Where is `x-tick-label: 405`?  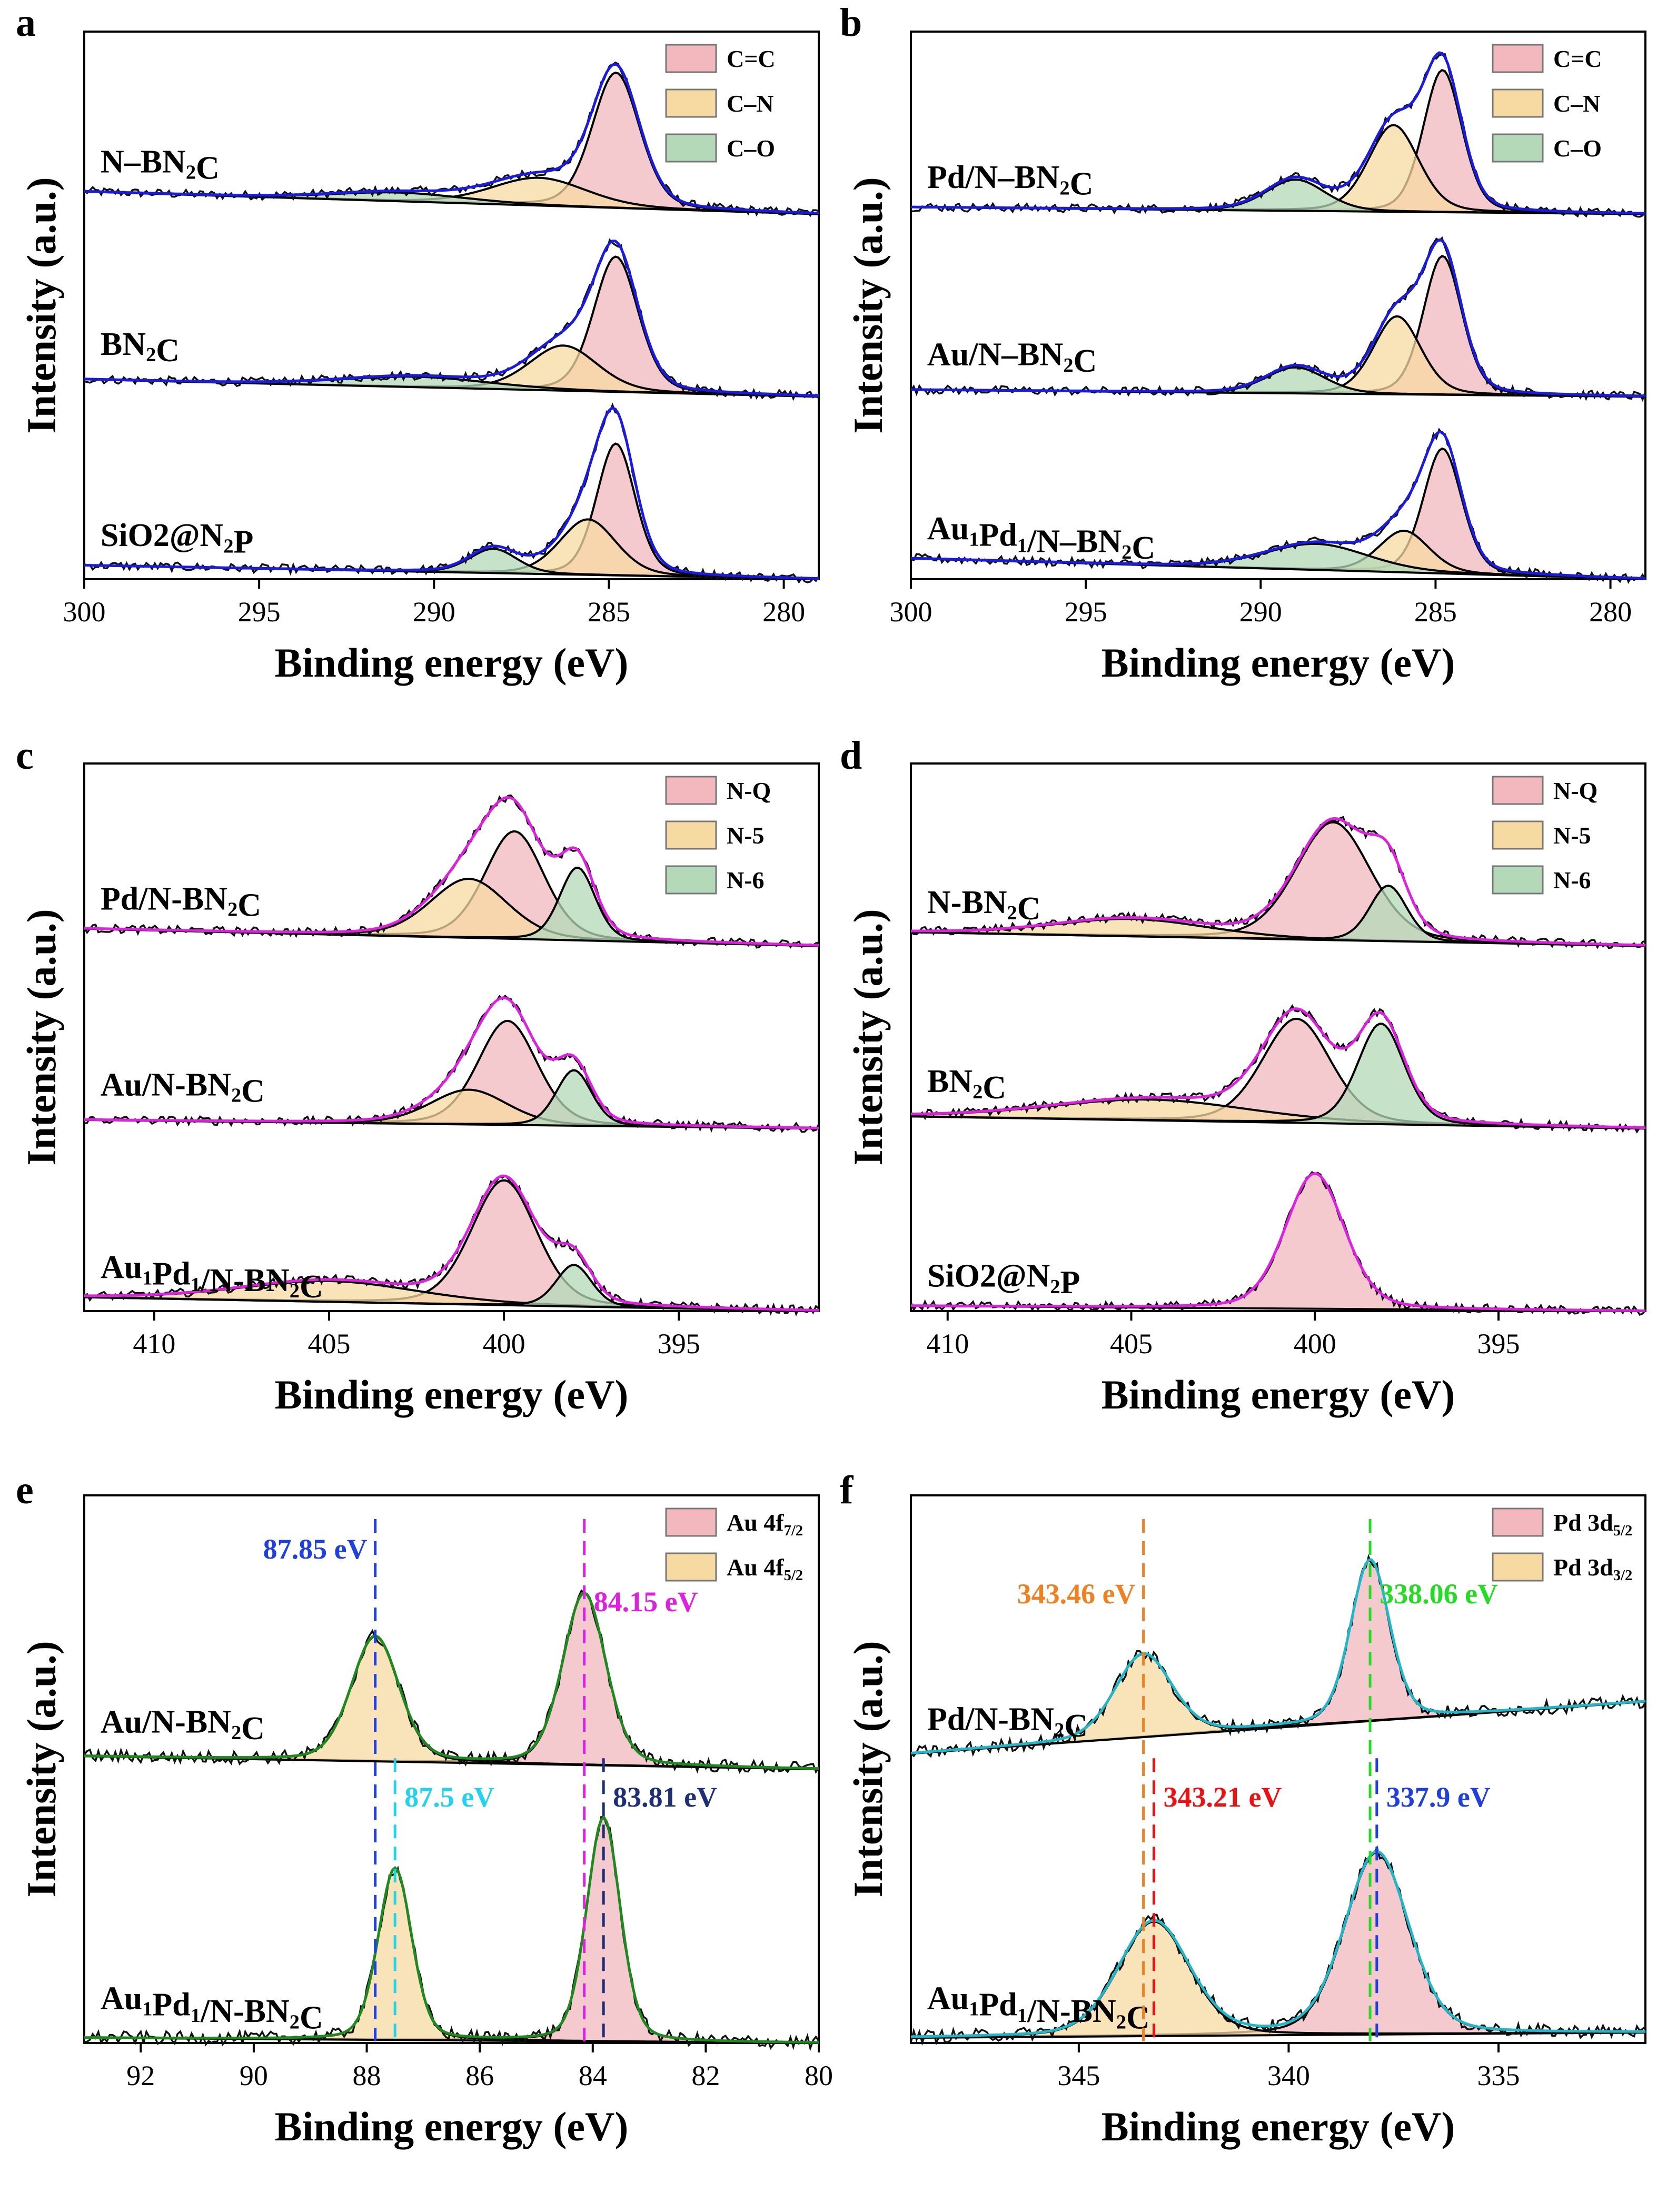
x-tick-label: 405 is located at coordinates (1131, 1344).